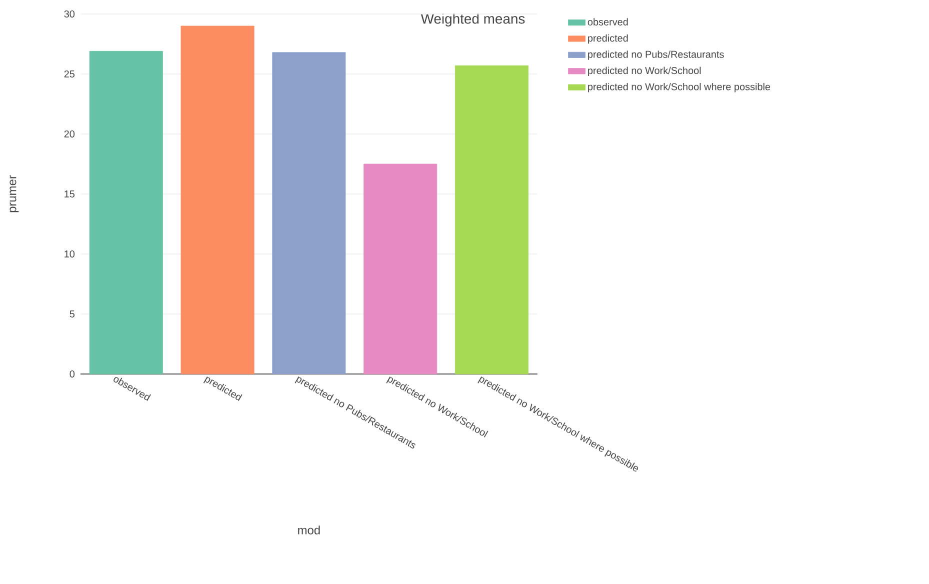 The height and width of the screenshot is (584, 929). Describe the element at coordinates (608, 22) in the screenshot. I see `legend-label: observed` at that location.